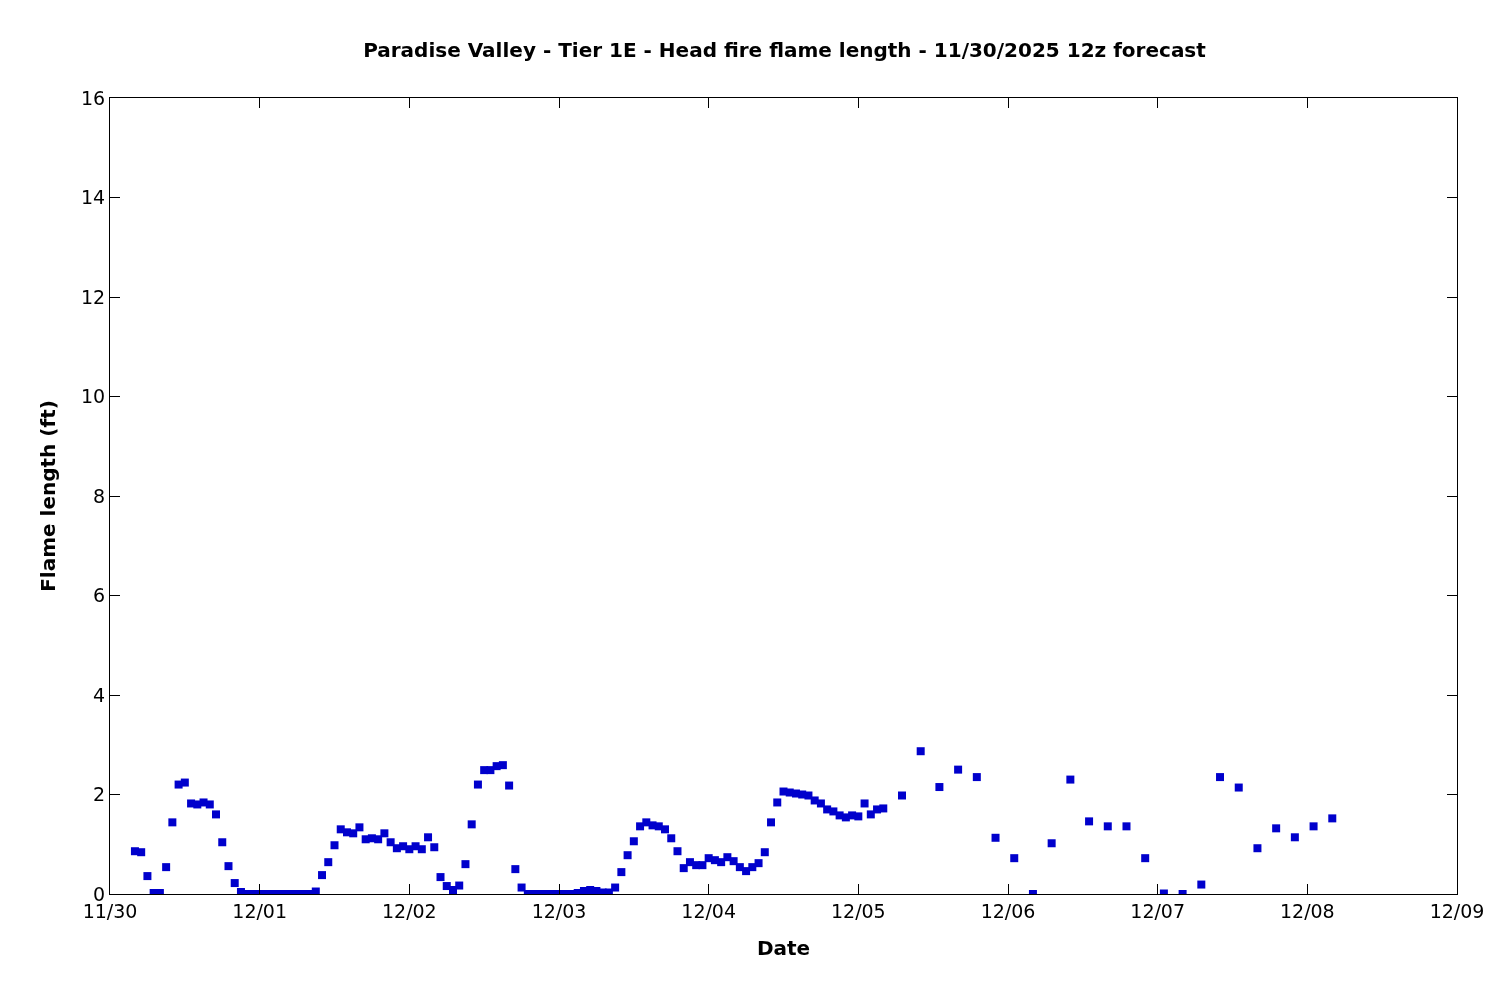 The image size is (1500, 1000). What do you see at coordinates (559, 910) in the screenshot?
I see `x-tick-label: 12/03` at bounding box center [559, 910].